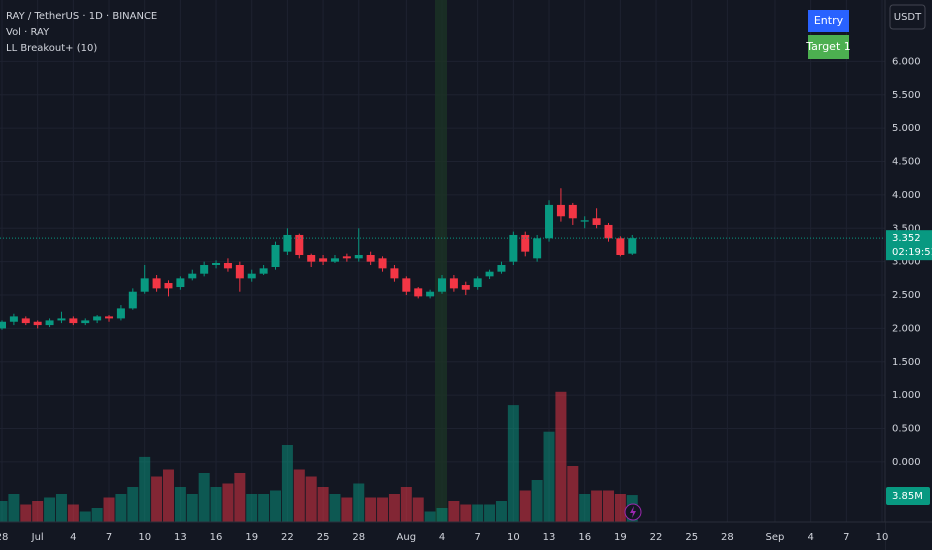 The height and width of the screenshot is (550, 932). I want to click on y-tick-label: 6.000, so click(906, 61).